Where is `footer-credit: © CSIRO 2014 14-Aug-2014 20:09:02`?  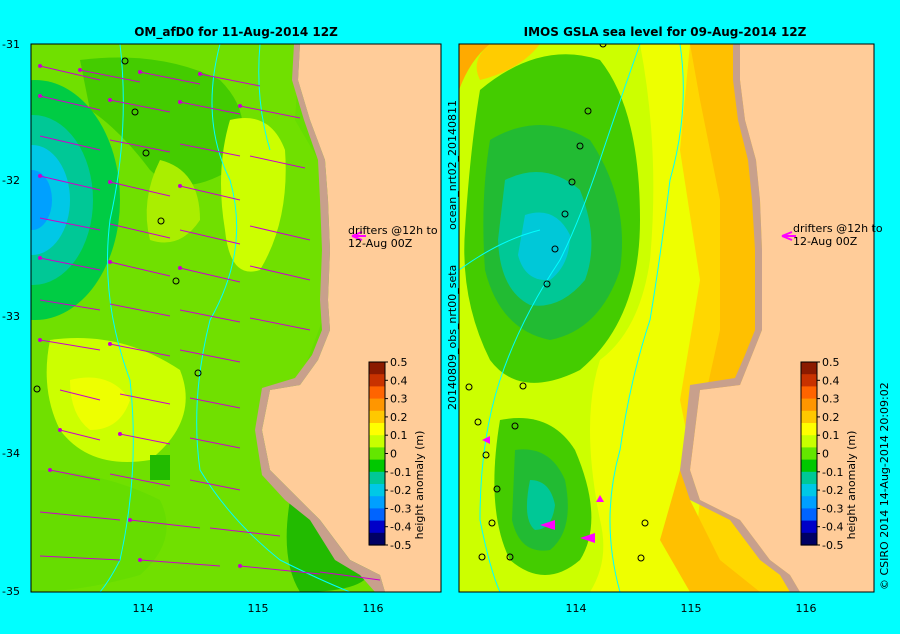
footer-credit: © CSIRO 2014 14-Aug-2014 20:09:02 is located at coordinates (884, 486).